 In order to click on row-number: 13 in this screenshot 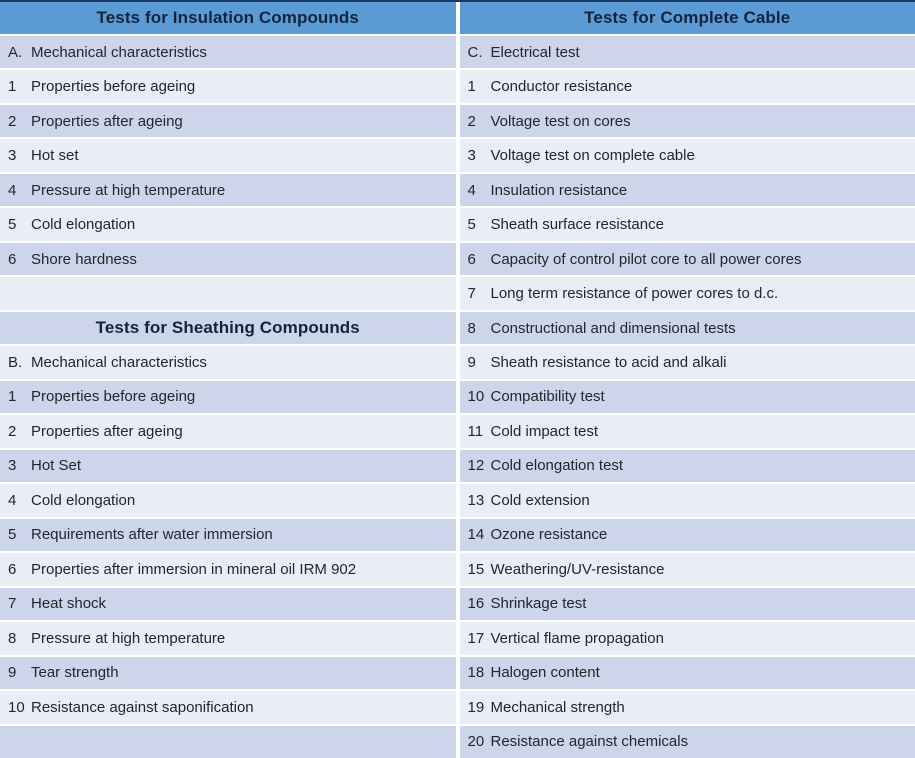, I will do `click(476, 500)`.